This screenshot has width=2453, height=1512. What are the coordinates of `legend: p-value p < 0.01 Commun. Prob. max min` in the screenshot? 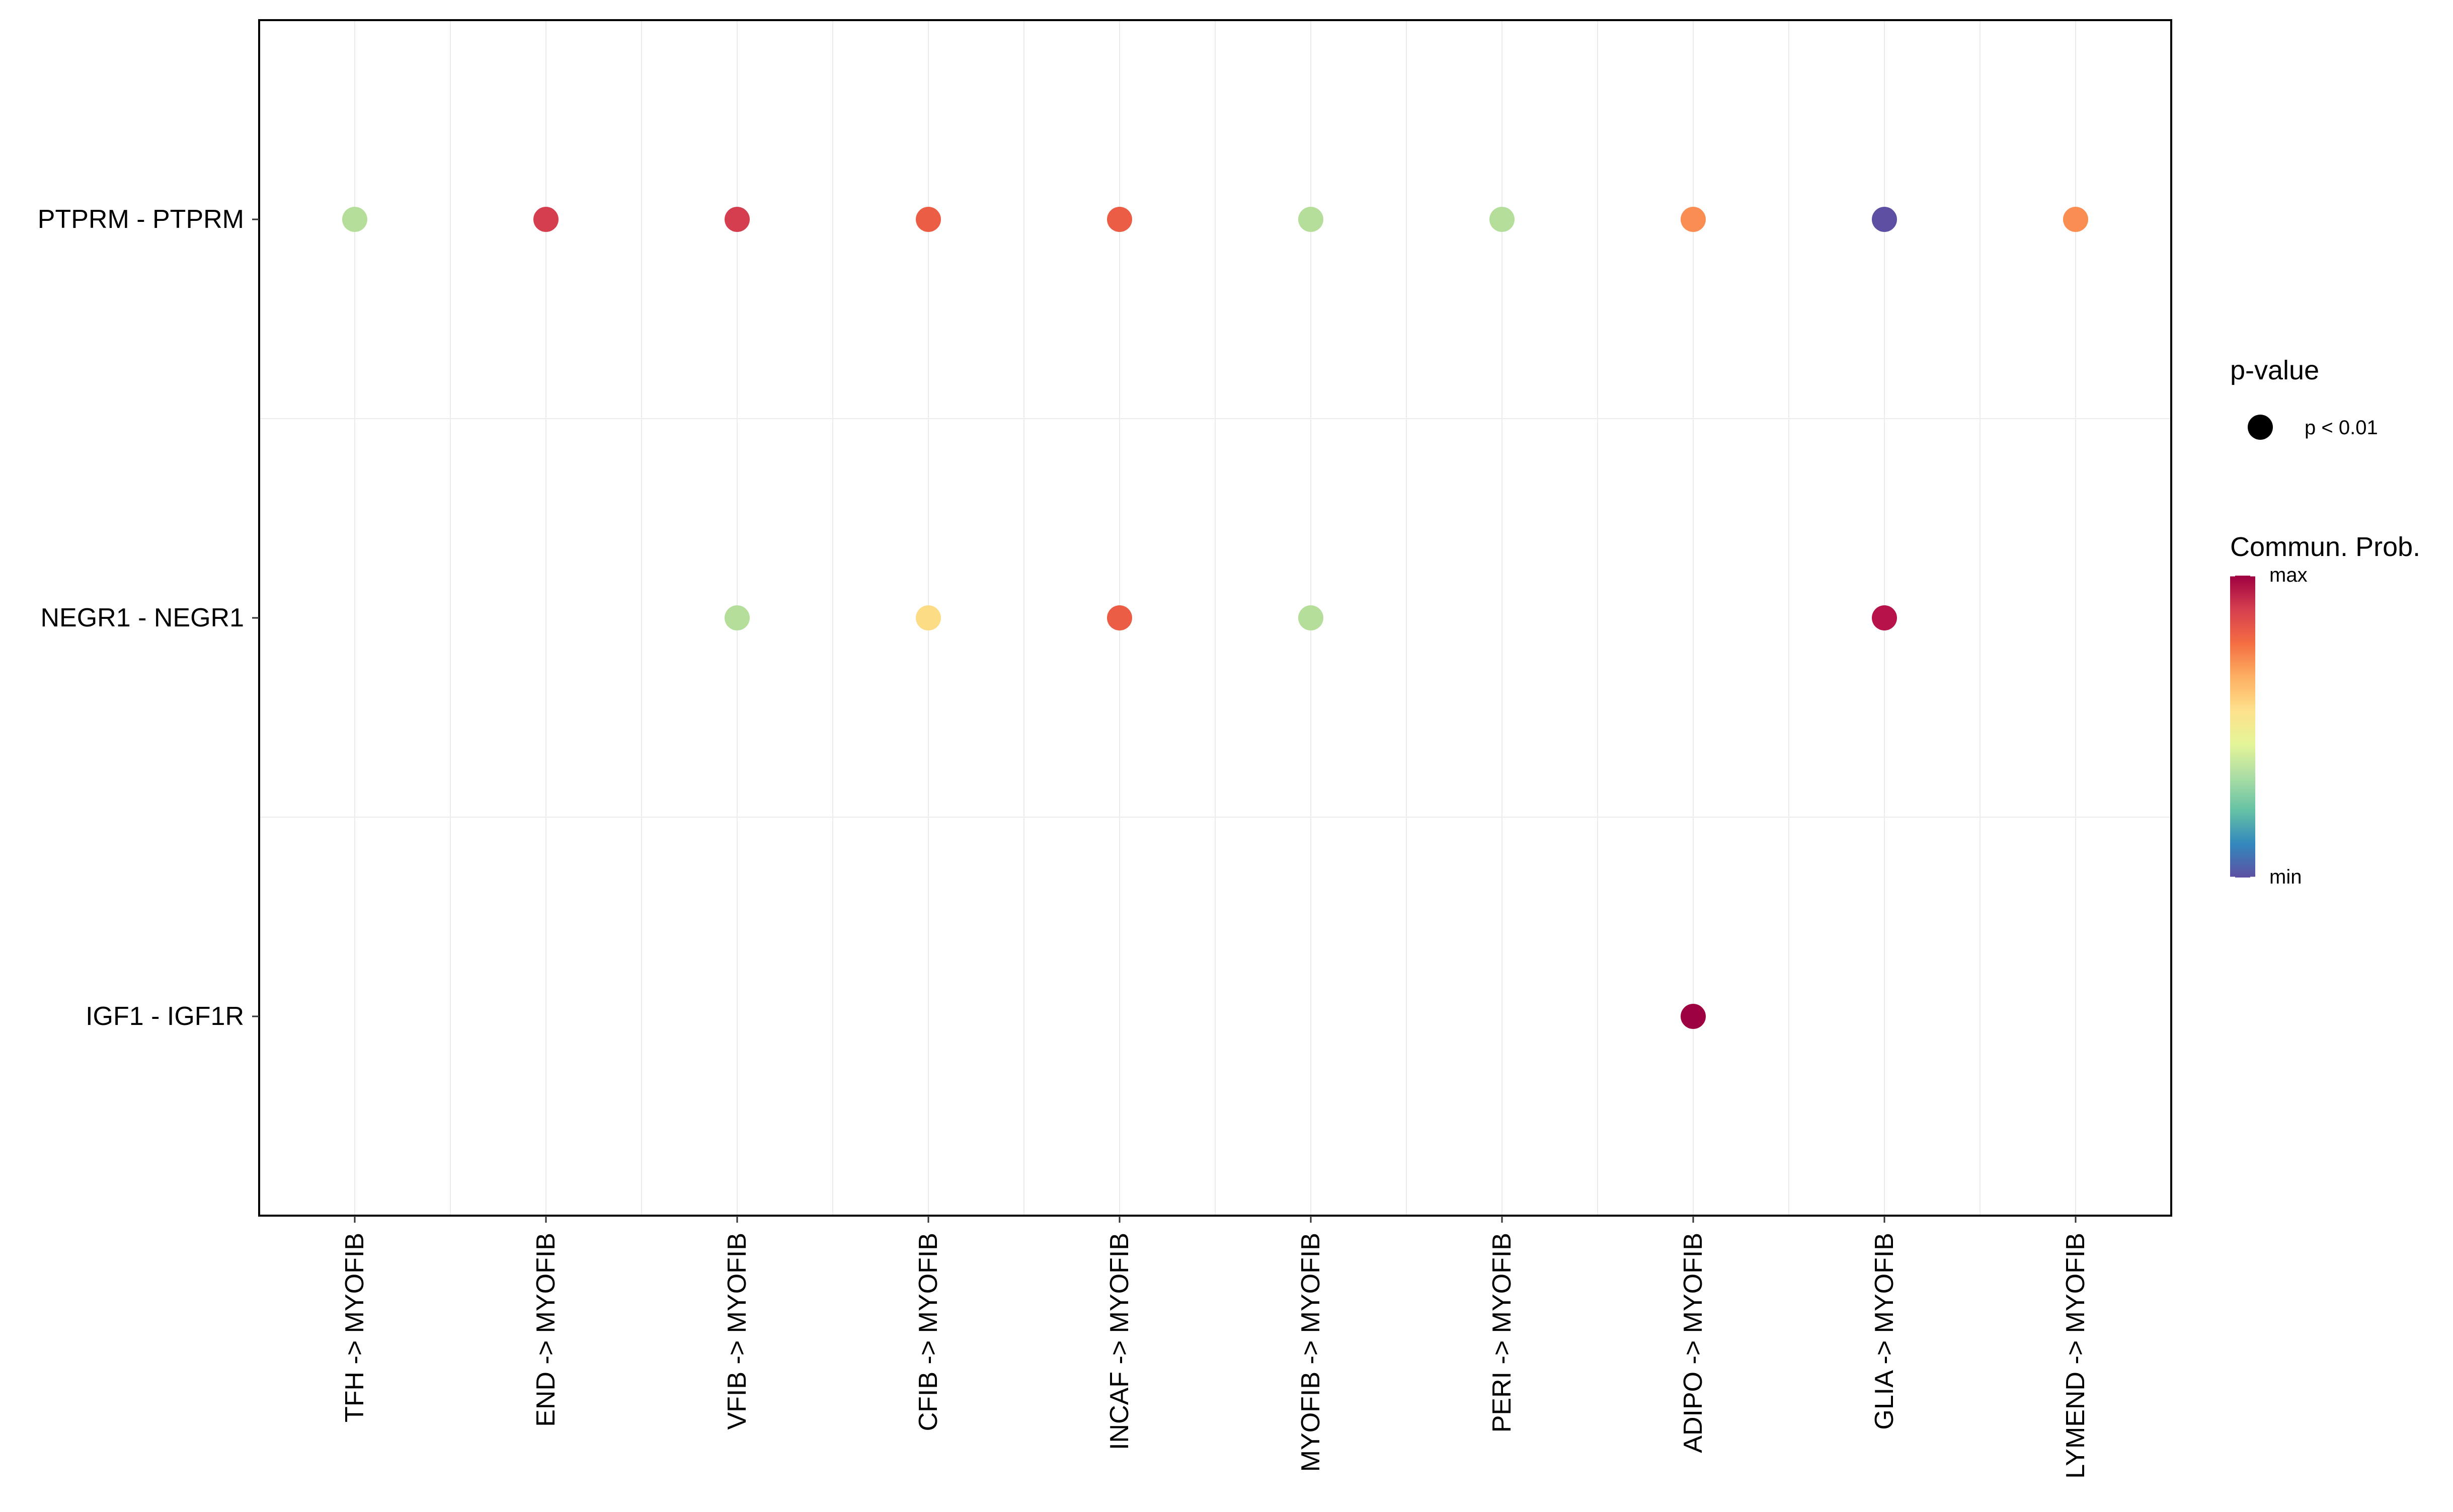 It's located at (2325, 621).